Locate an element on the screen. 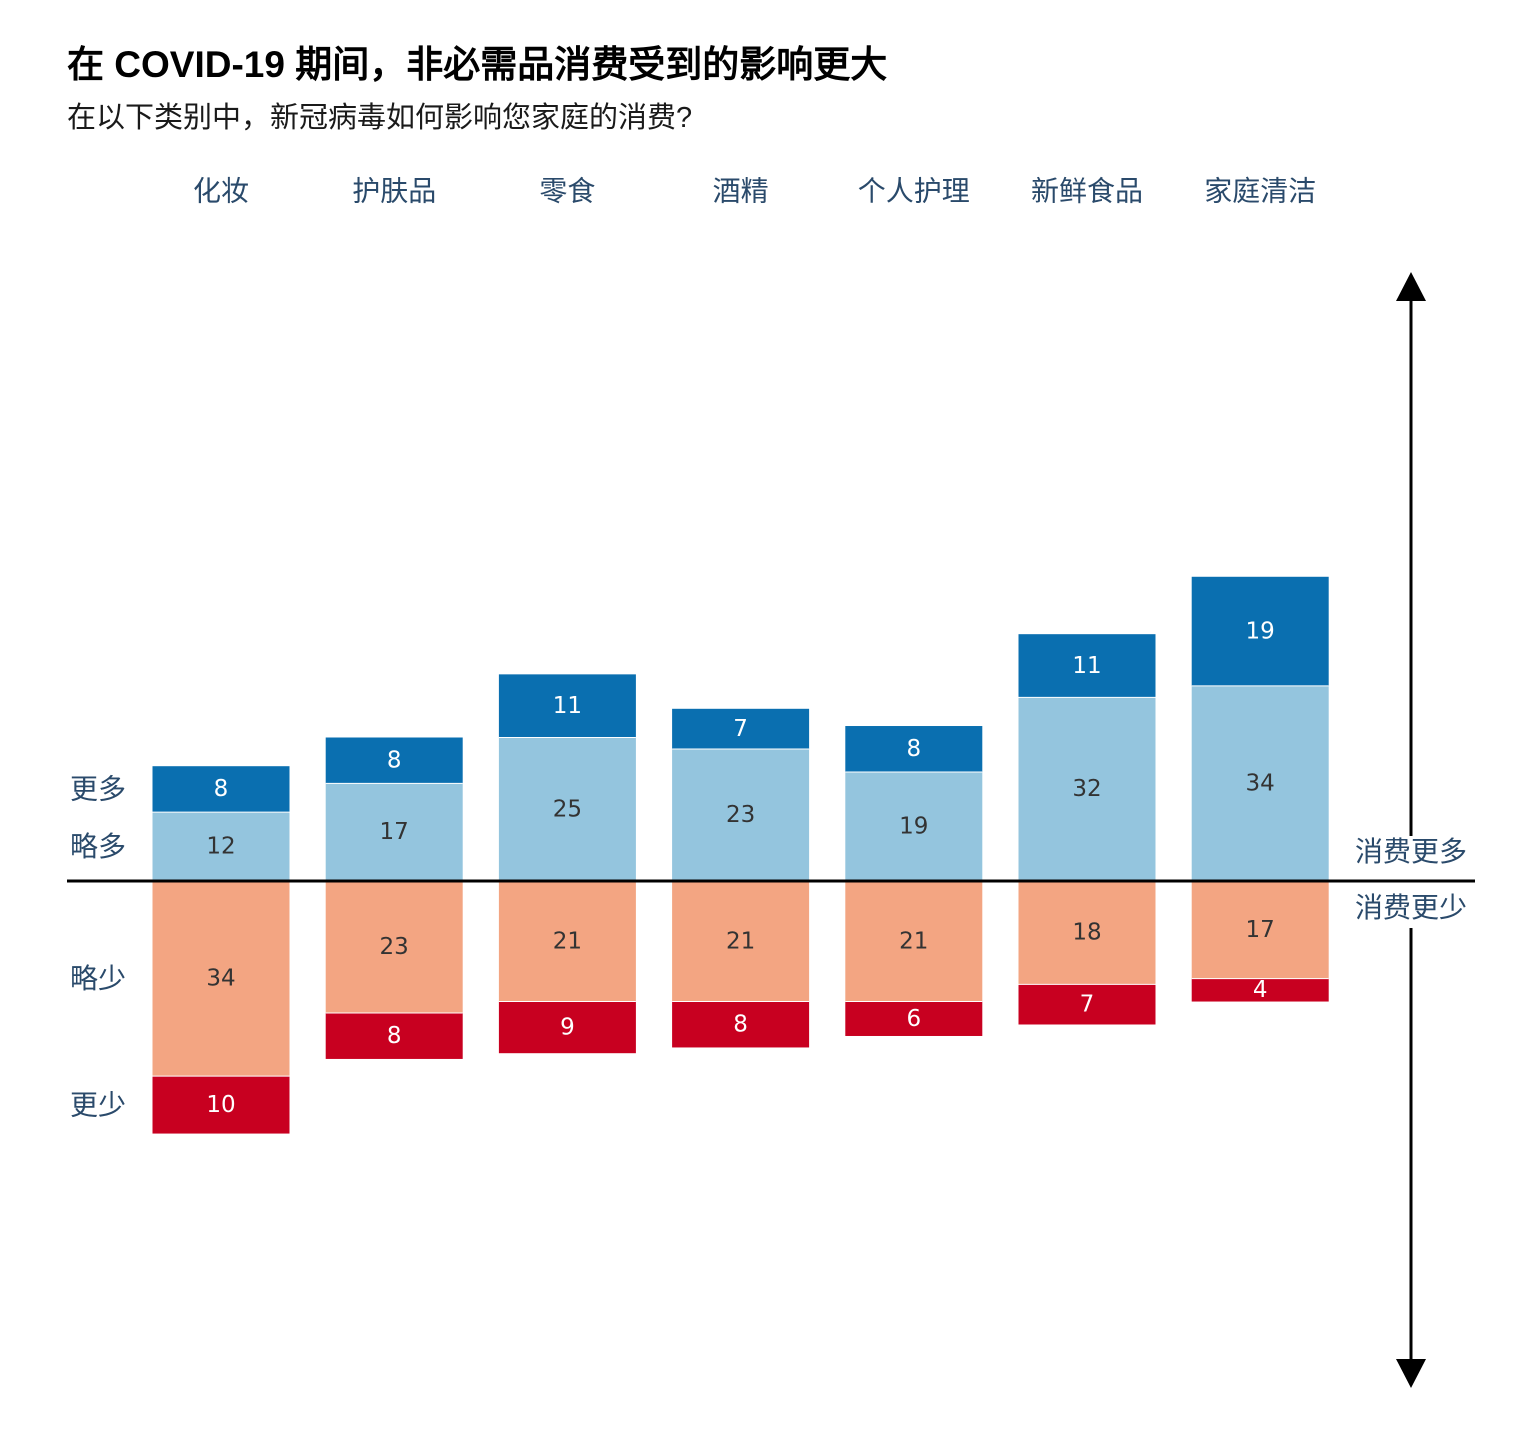 The image size is (1514, 1444). value-label-slightly-more: 32 is located at coordinates (1086, 789).